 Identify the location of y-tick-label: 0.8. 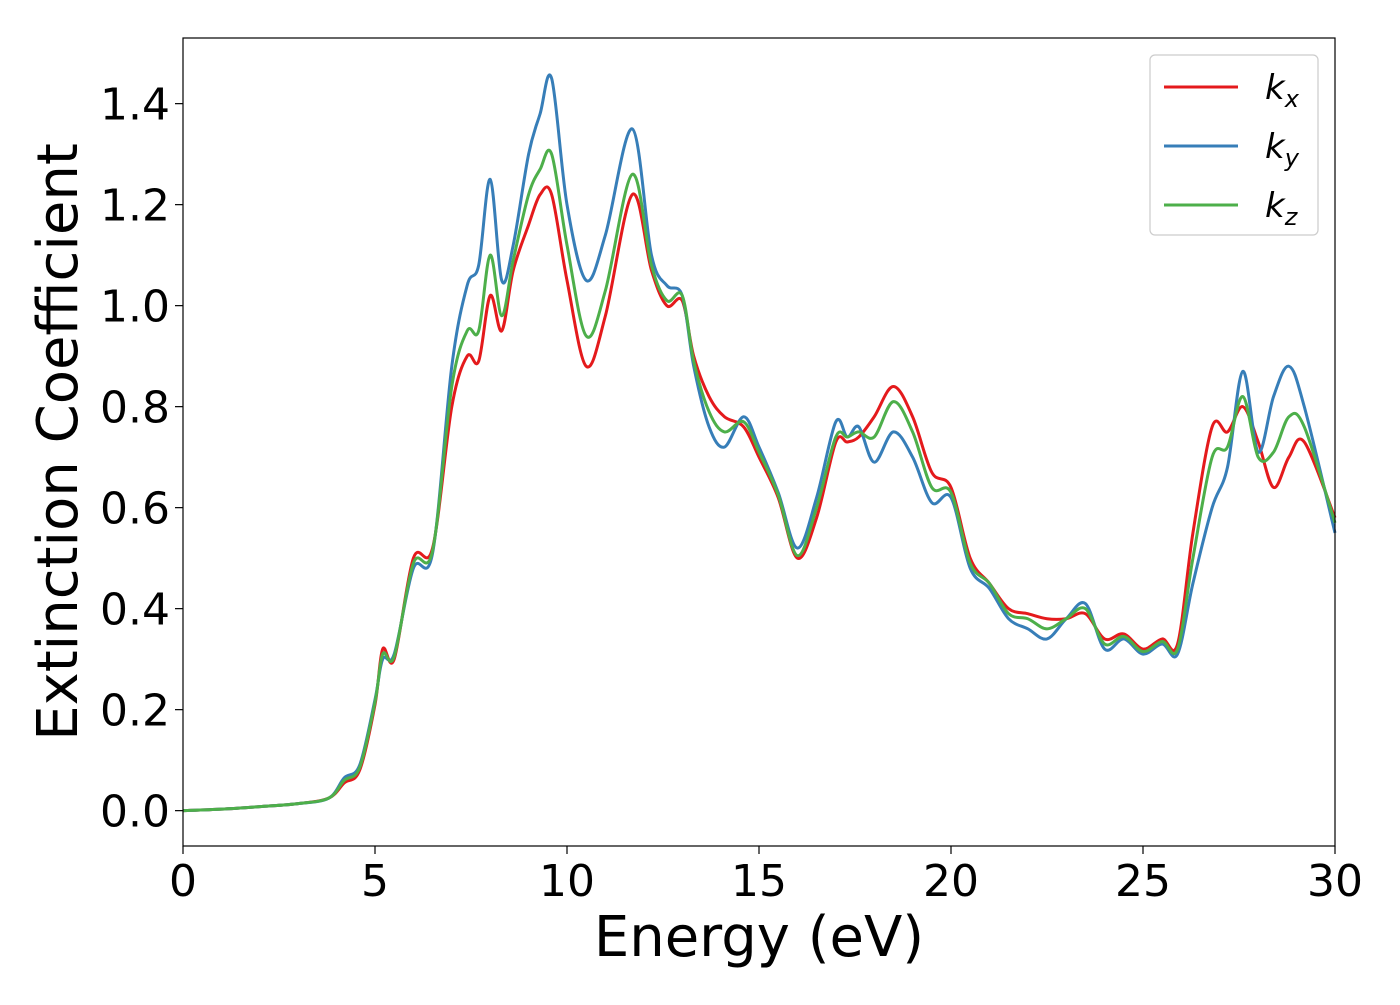
(135, 408).